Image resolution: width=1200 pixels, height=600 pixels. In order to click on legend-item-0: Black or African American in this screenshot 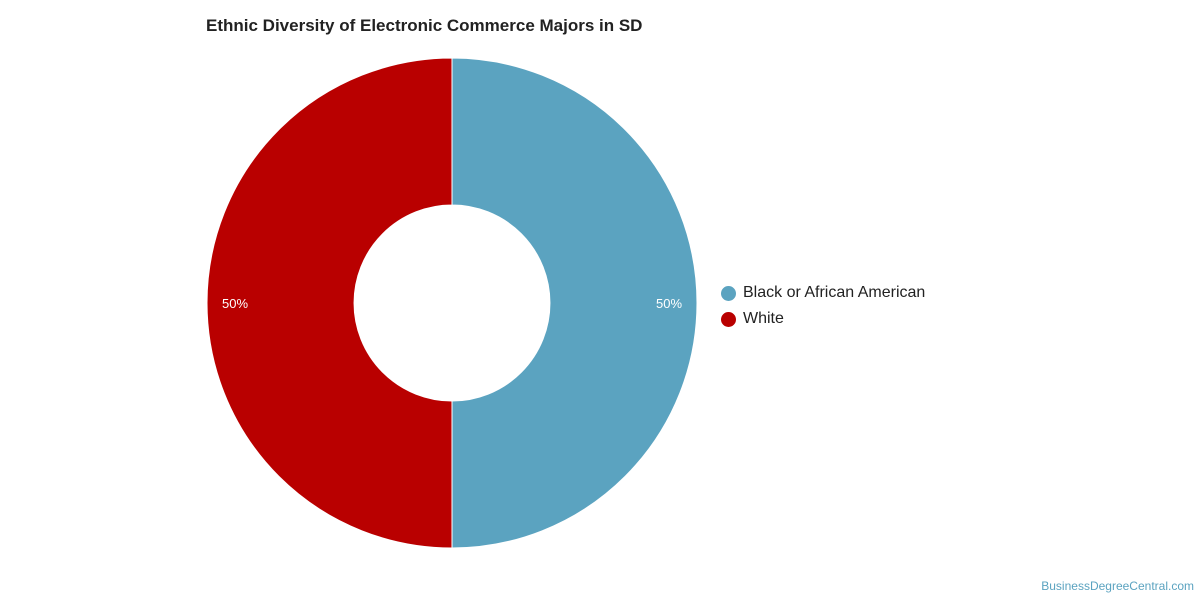, I will do `click(823, 293)`.